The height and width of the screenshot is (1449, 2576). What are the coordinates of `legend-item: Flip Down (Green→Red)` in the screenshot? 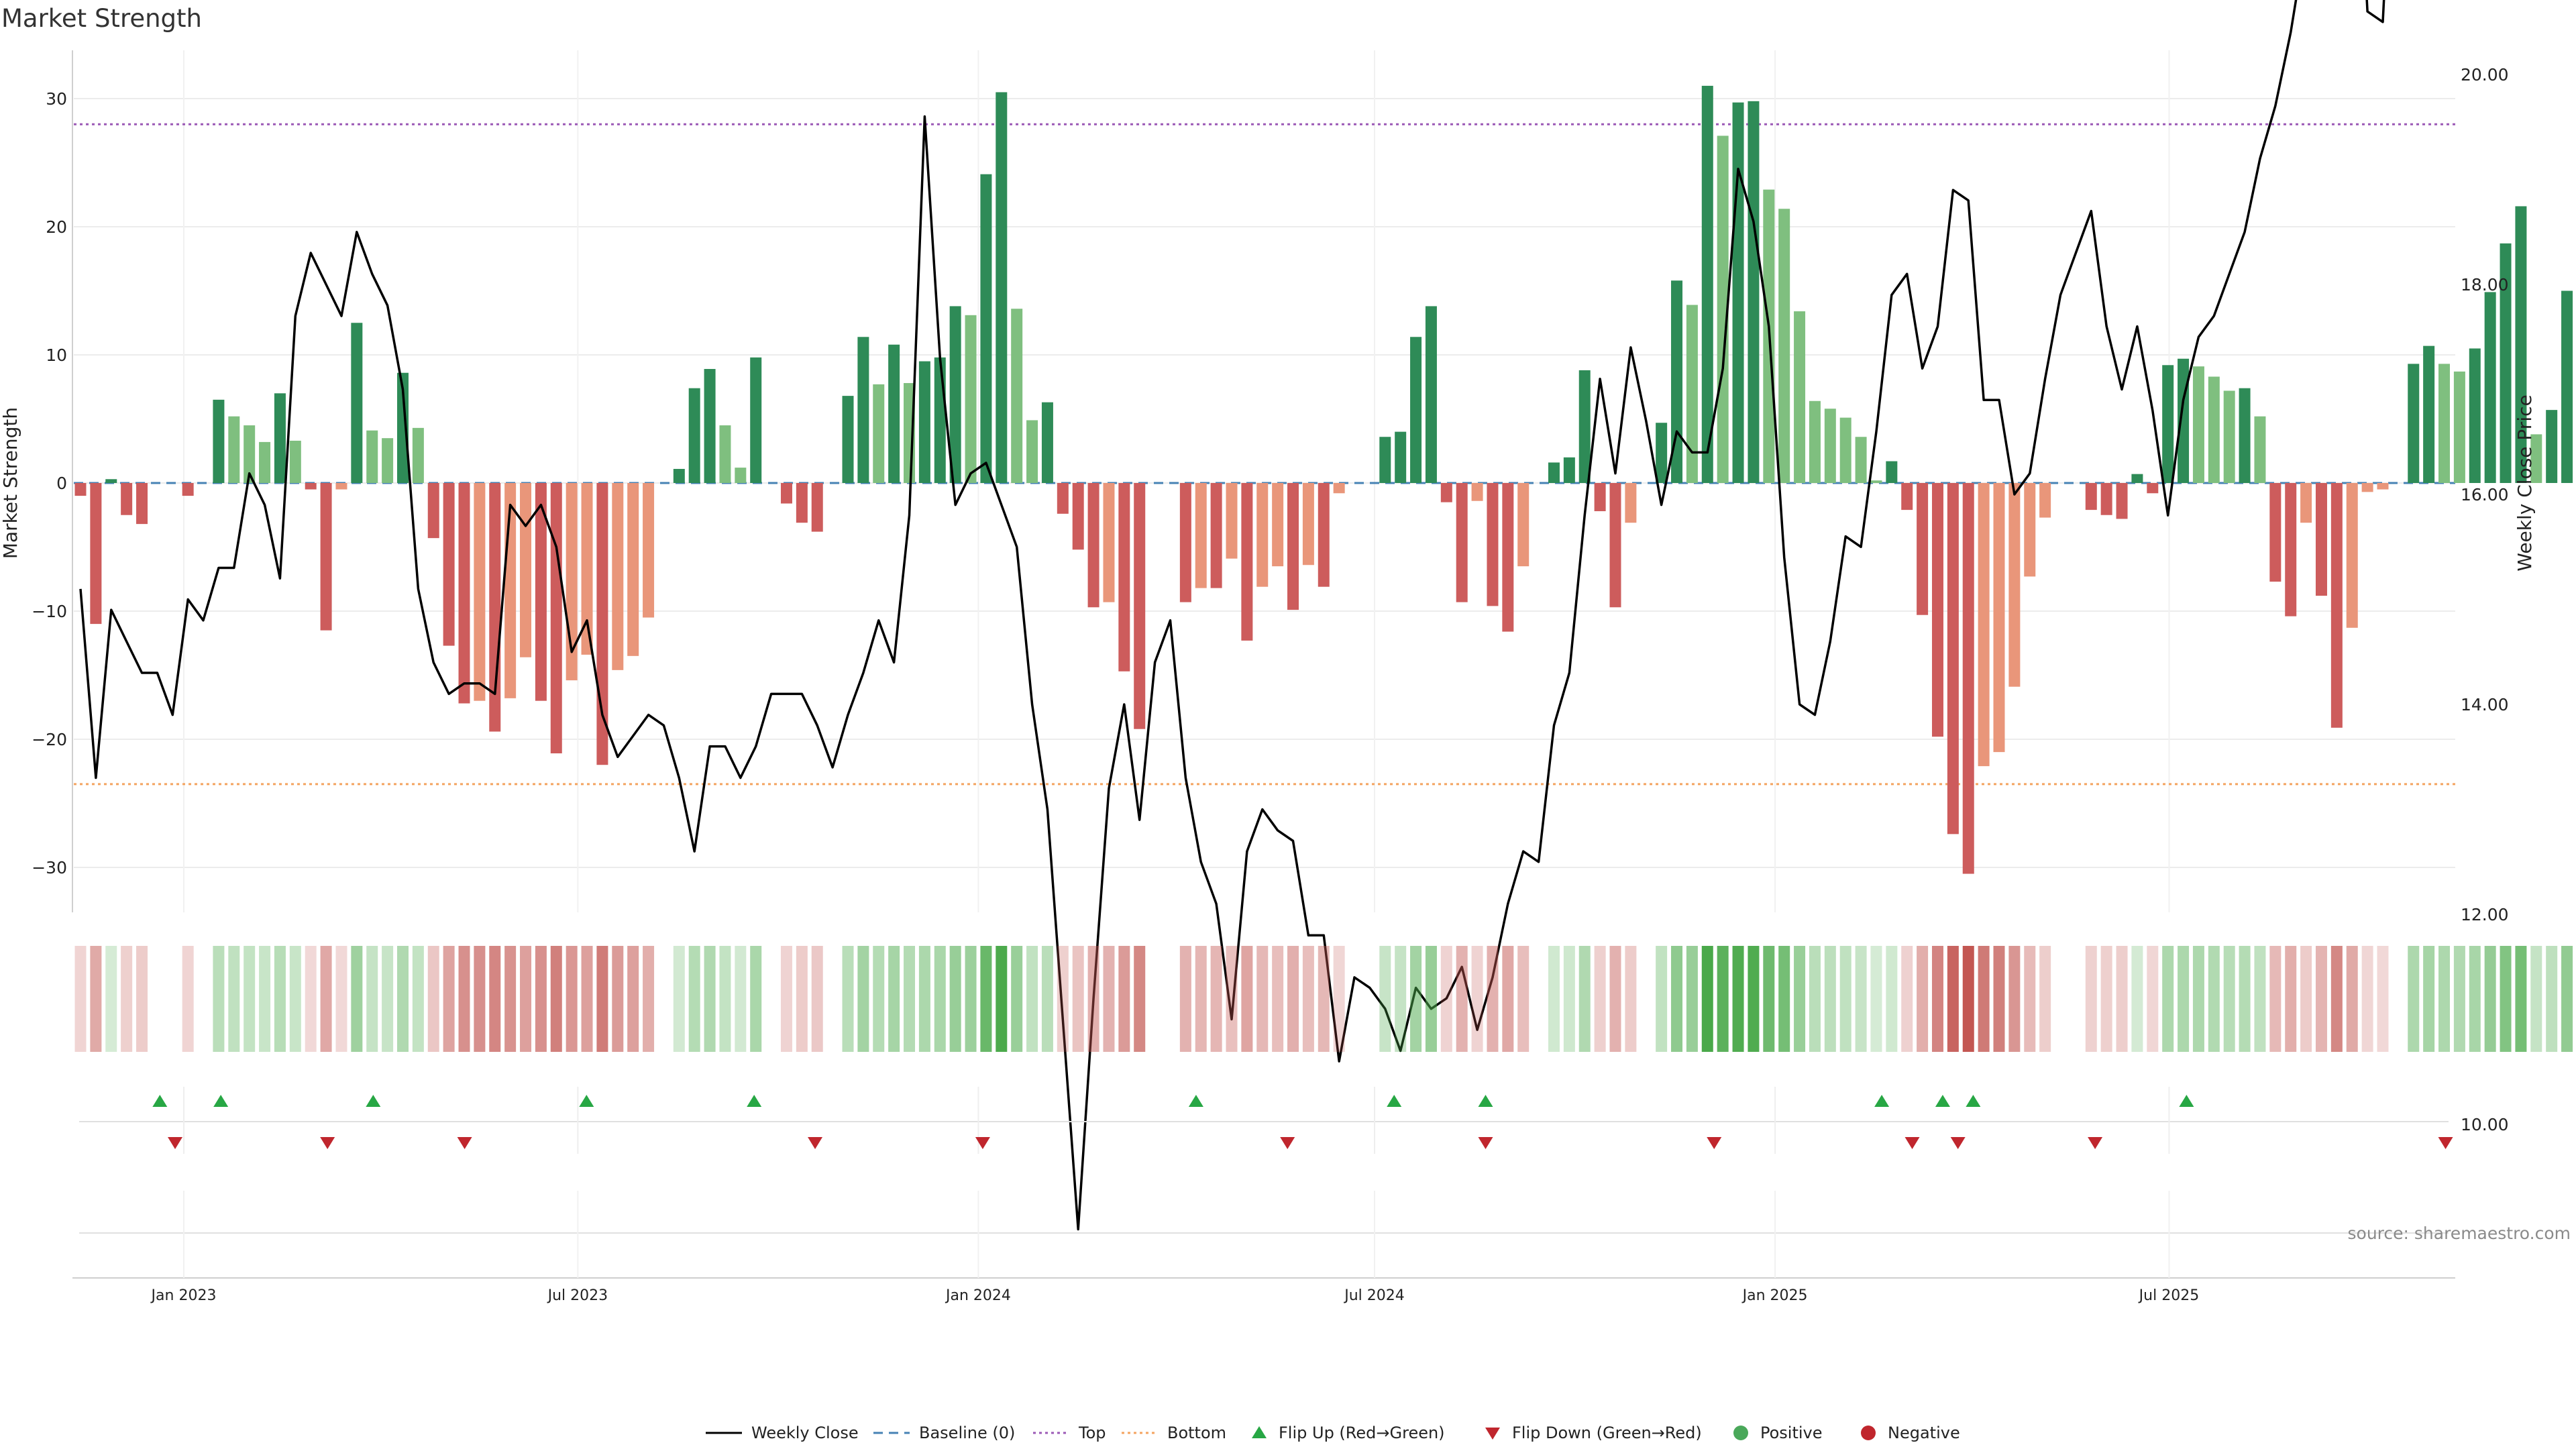 It's located at (1593, 1433).